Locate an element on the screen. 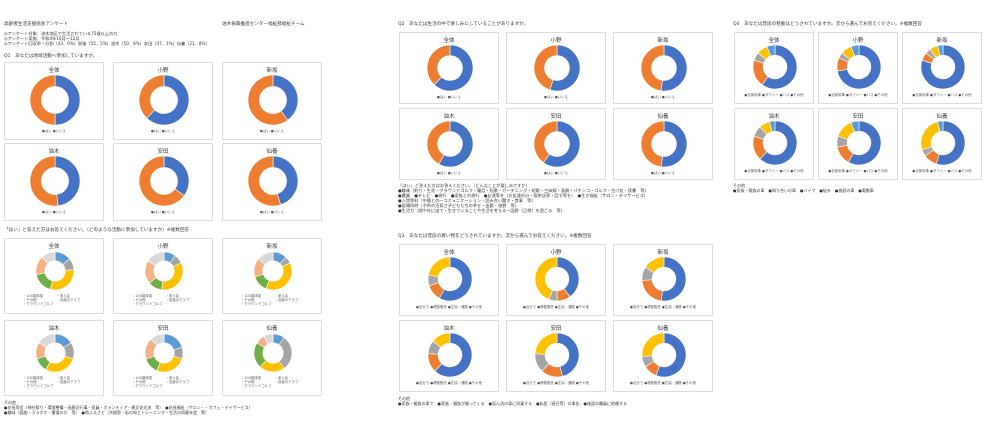 The height and width of the screenshot is (447, 1007). question-2: Q2 あなたは生活の中で楽しみにしていることがありますか。 is located at coordinates (463, 24).